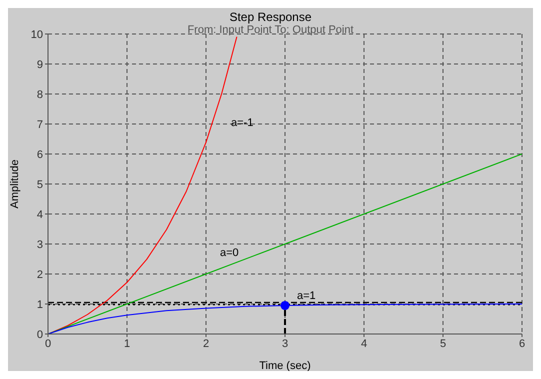 The image size is (541, 379). Describe the element at coordinates (285, 344) in the screenshot. I see `x-tick-label: 3` at that location.